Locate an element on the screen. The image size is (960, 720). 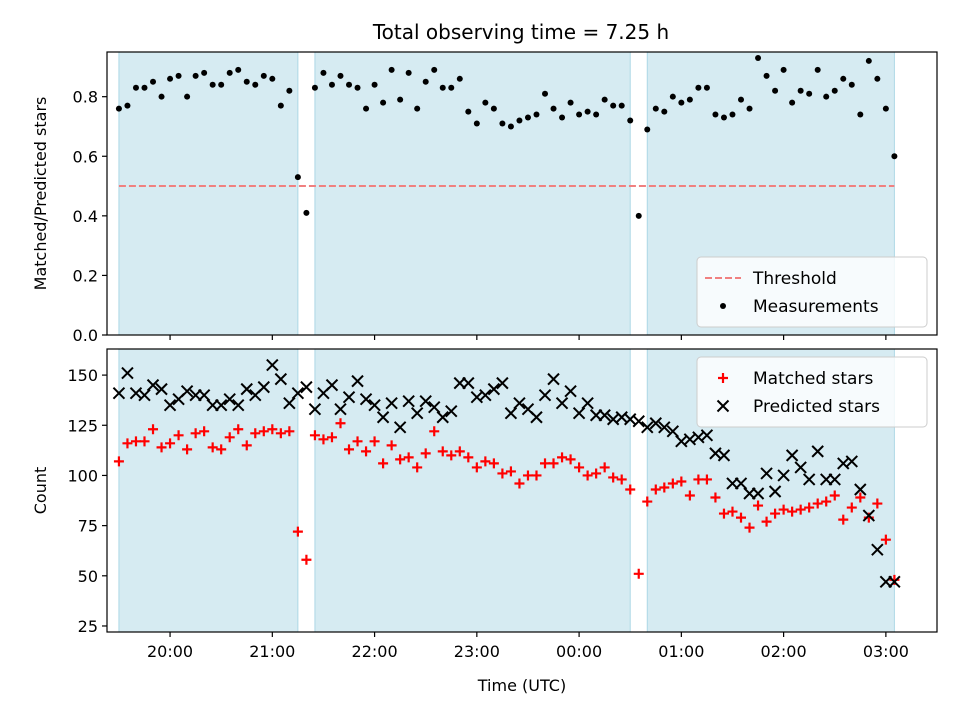
y-tick-label: 125 is located at coordinates (82, 425).